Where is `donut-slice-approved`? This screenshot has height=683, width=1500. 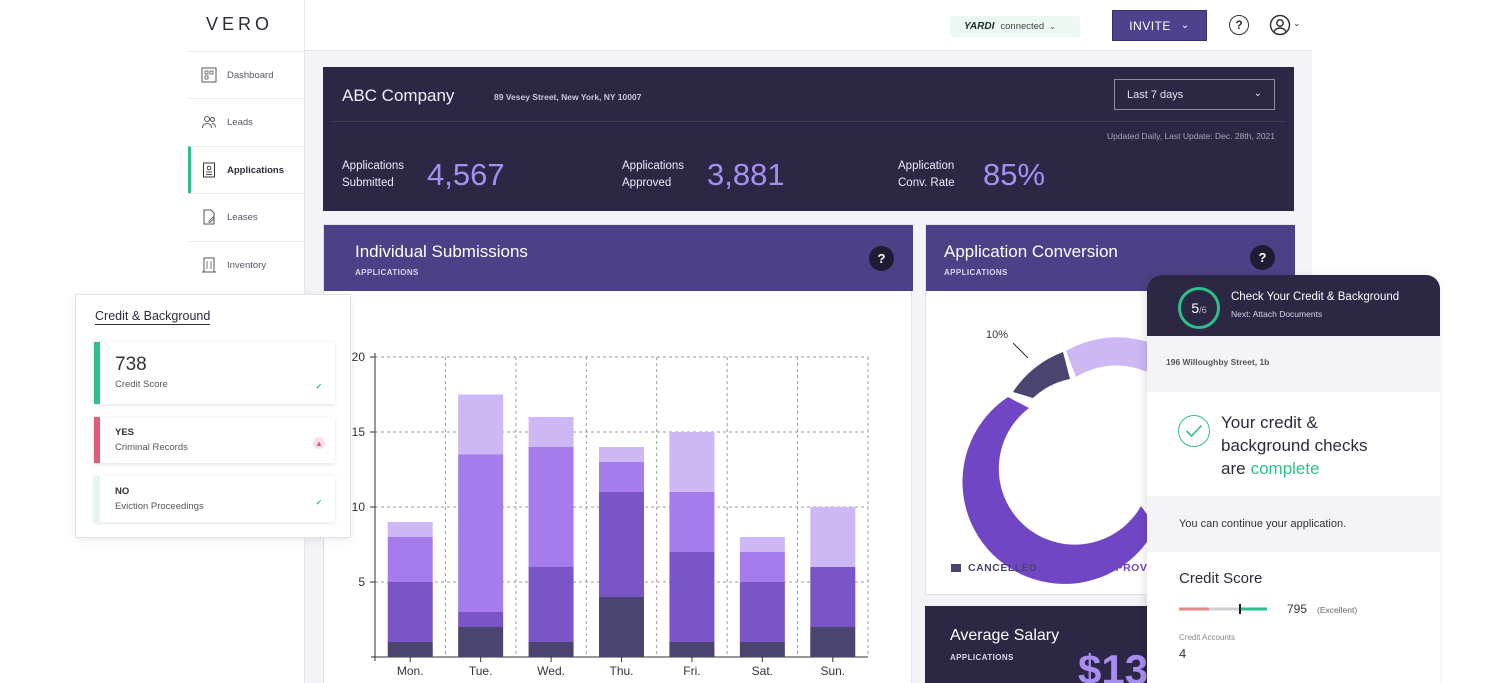
donut-slice-approved is located at coordinates (1059, 490).